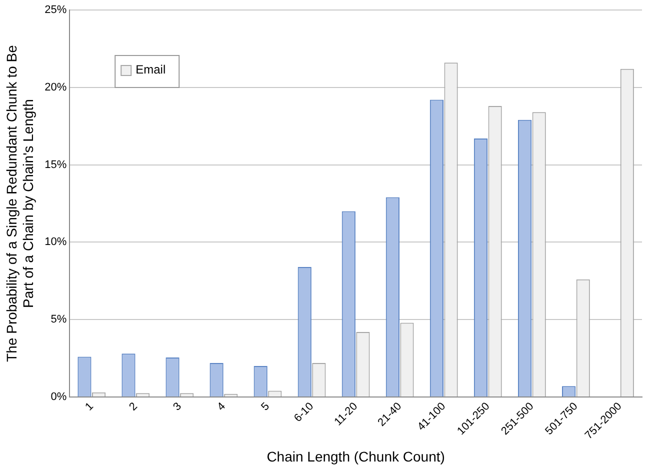 The image size is (652, 470). Describe the element at coordinates (19, 203) in the screenshot. I see `y-axis-title: The Probability of a Single Redundant Chunk to Be Part of a Chain by Chain's Length` at that location.